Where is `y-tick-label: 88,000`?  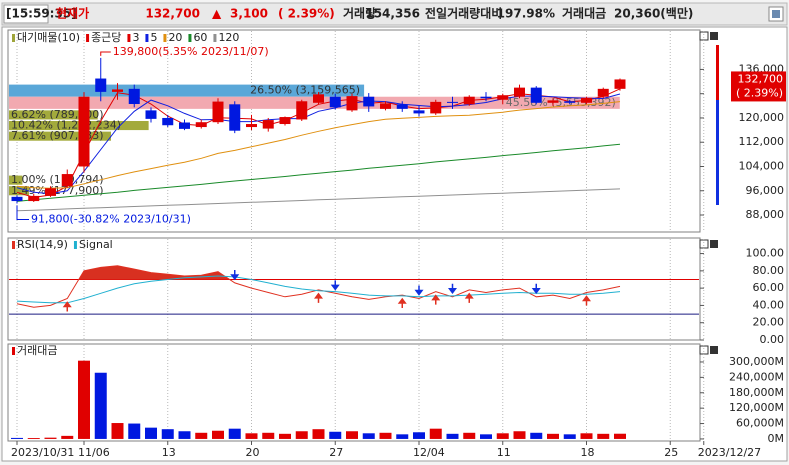 y-tick-label: 88,000 is located at coordinates (765, 214).